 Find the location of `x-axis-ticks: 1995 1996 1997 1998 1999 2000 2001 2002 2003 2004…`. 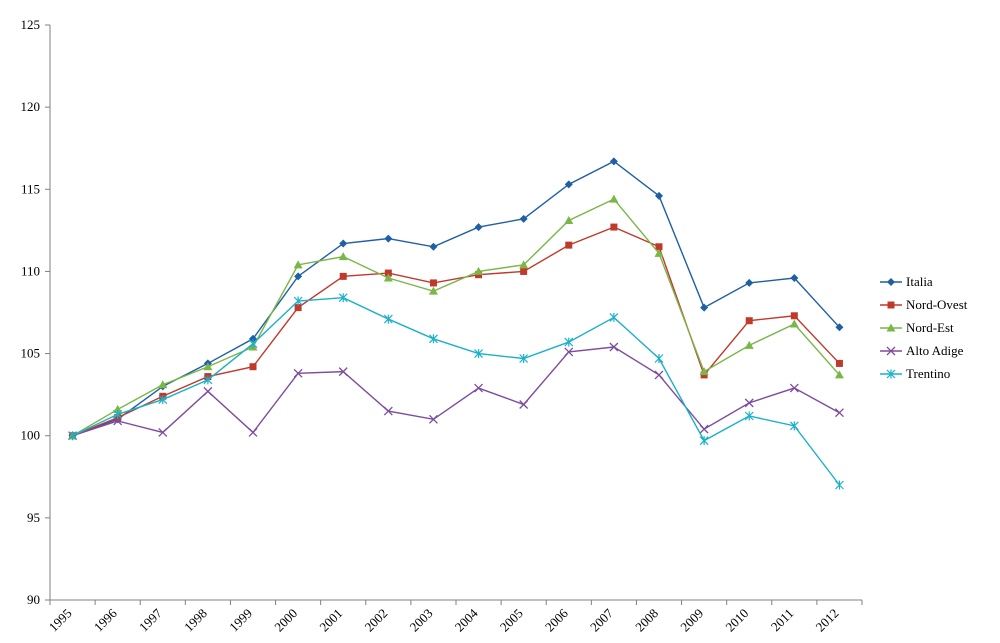

x-axis-ticks: 1995 1996 1997 1998 1999 2000 2001 2002 2003 2004… is located at coordinates (454, 617).